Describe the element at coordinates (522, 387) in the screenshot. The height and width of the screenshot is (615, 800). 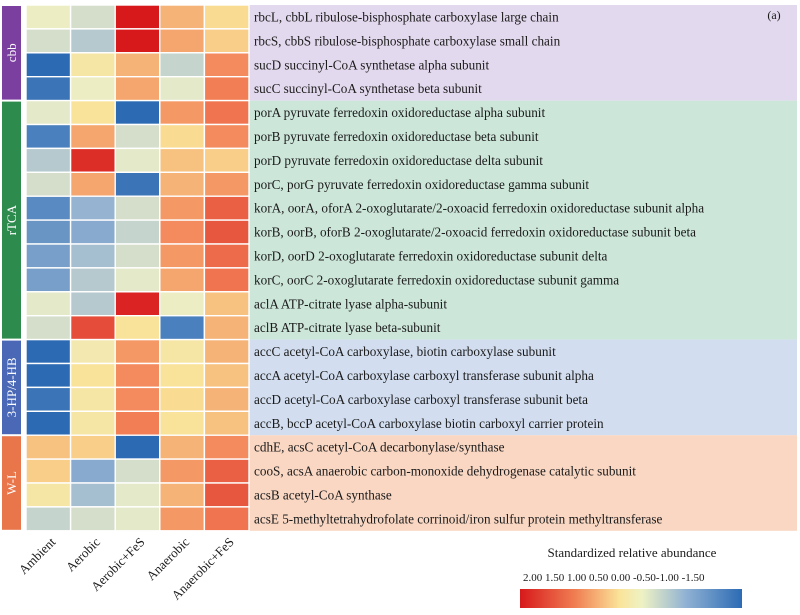
I see `group-band-3-hp-4-hb` at that location.